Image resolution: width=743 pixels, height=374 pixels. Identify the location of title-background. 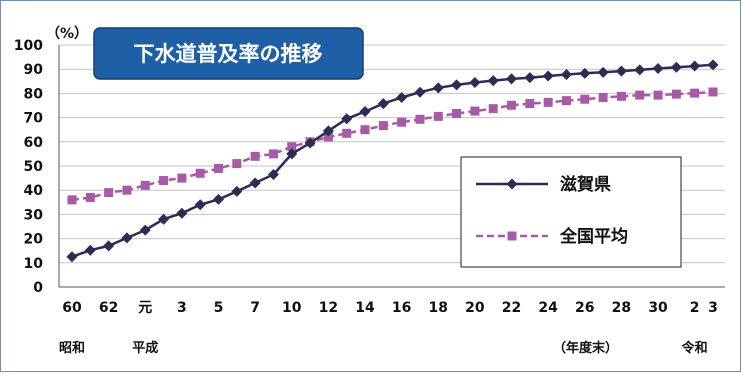
(228, 53).